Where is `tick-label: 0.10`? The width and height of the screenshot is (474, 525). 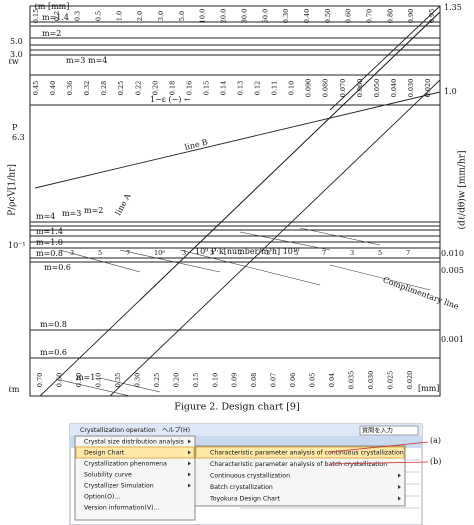
tick-label: 0.10 is located at coordinates (215, 380).